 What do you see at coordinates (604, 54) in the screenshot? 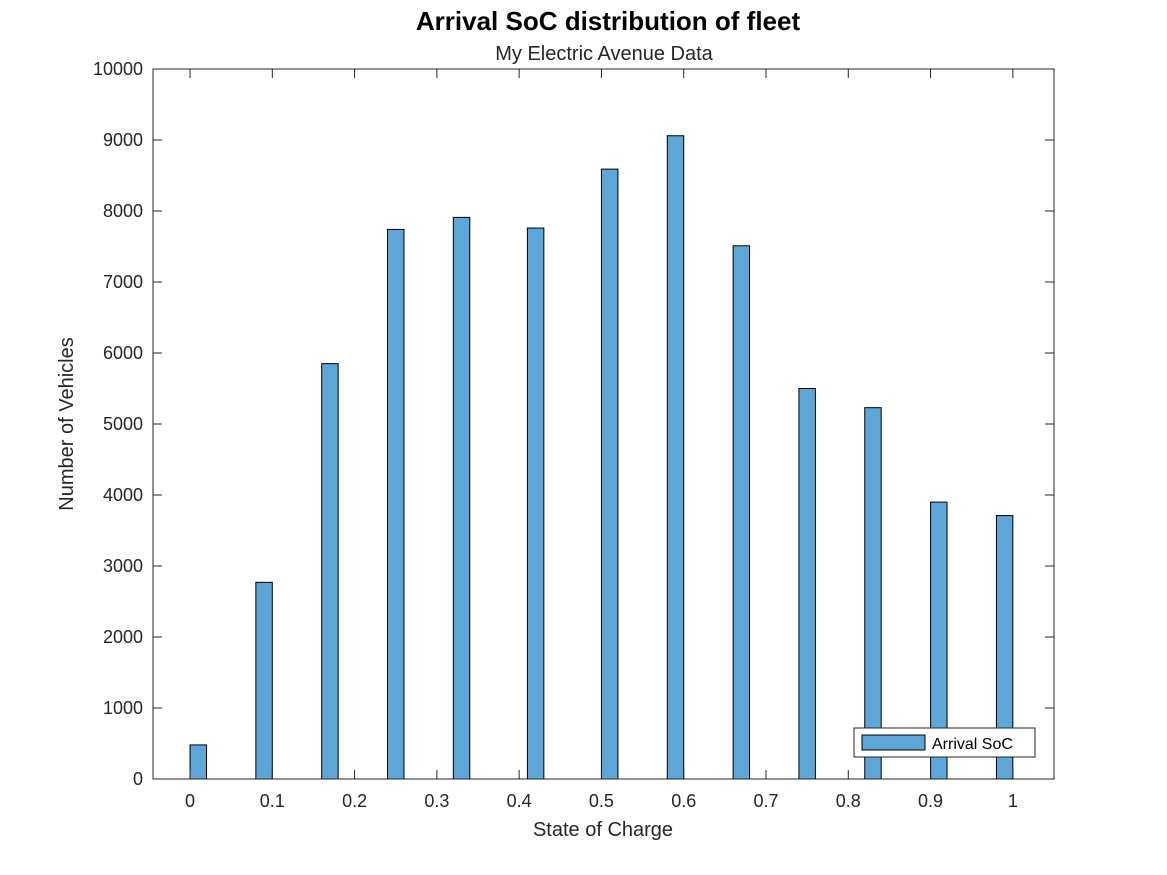
I see `chart-subtitle: My Electric Avenue Data` at bounding box center [604, 54].